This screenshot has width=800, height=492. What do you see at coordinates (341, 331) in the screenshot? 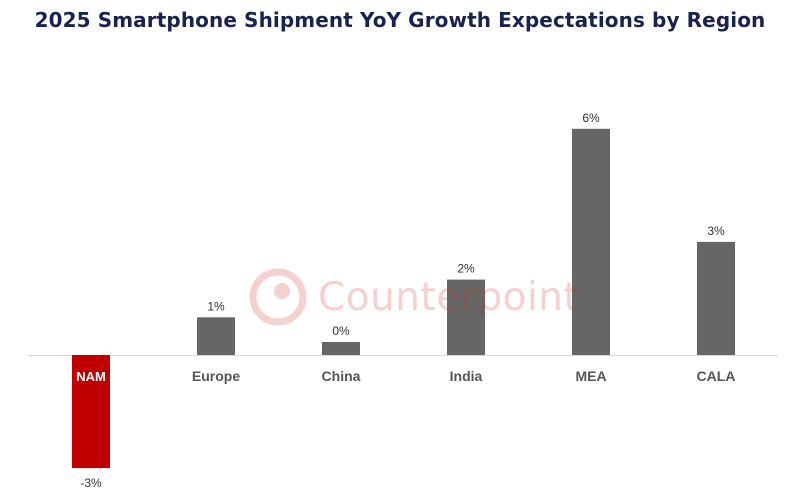
I see `data-label-china: 0%` at bounding box center [341, 331].